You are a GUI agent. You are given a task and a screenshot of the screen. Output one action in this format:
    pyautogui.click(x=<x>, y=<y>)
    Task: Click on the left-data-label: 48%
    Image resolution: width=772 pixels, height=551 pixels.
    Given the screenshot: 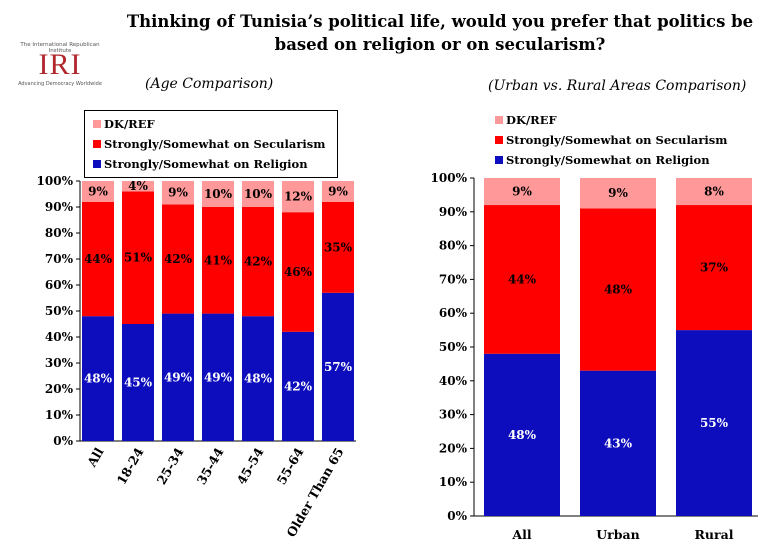 What is the action you would take?
    pyautogui.click(x=98, y=379)
    